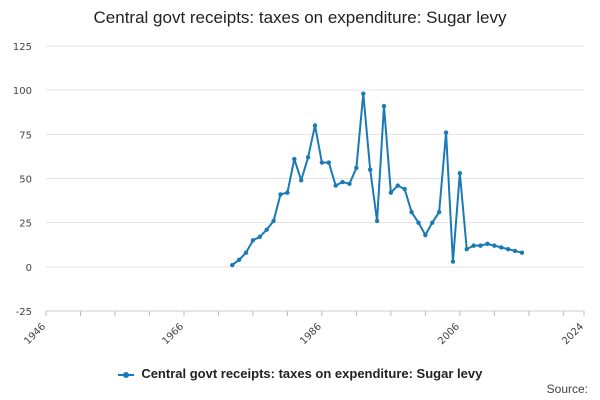 The image size is (600, 400). I want to click on y-tick-label: 125, so click(22, 47).